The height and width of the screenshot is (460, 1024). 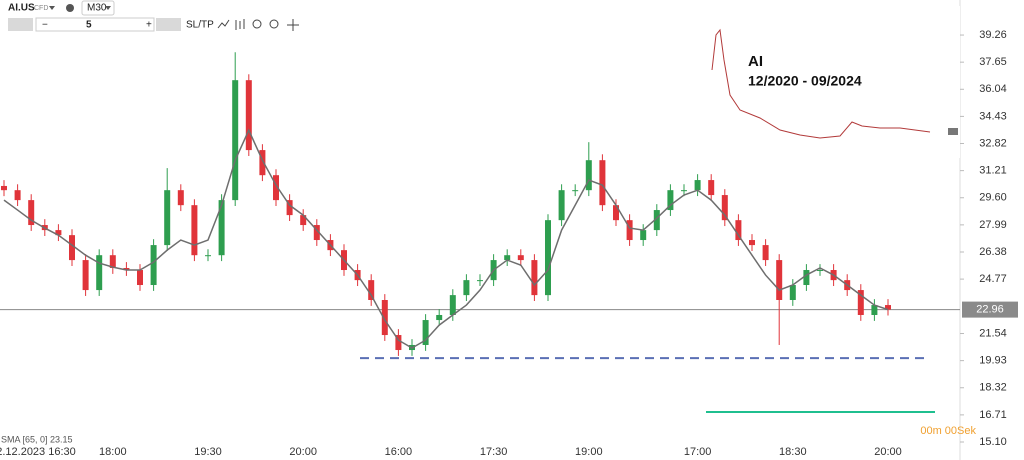 I want to click on inset-price, so click(x=953, y=131).